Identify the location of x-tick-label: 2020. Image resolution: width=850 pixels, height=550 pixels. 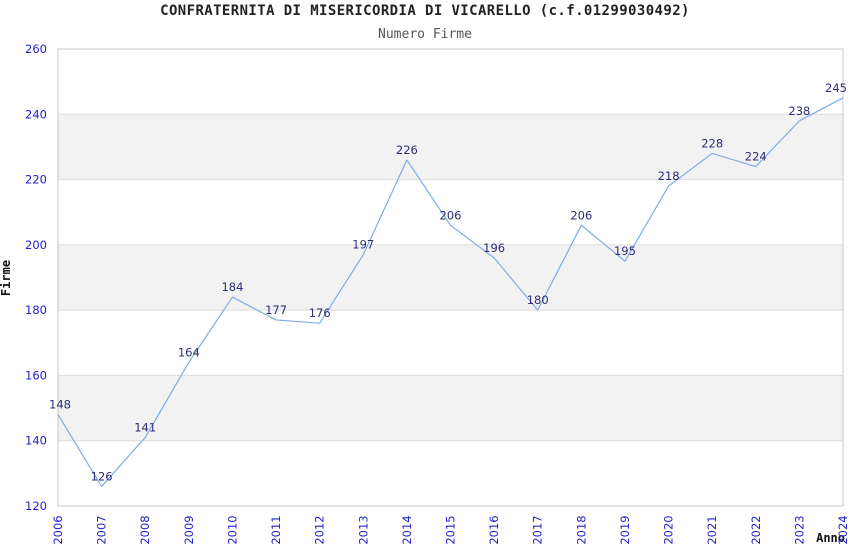
(669, 529).